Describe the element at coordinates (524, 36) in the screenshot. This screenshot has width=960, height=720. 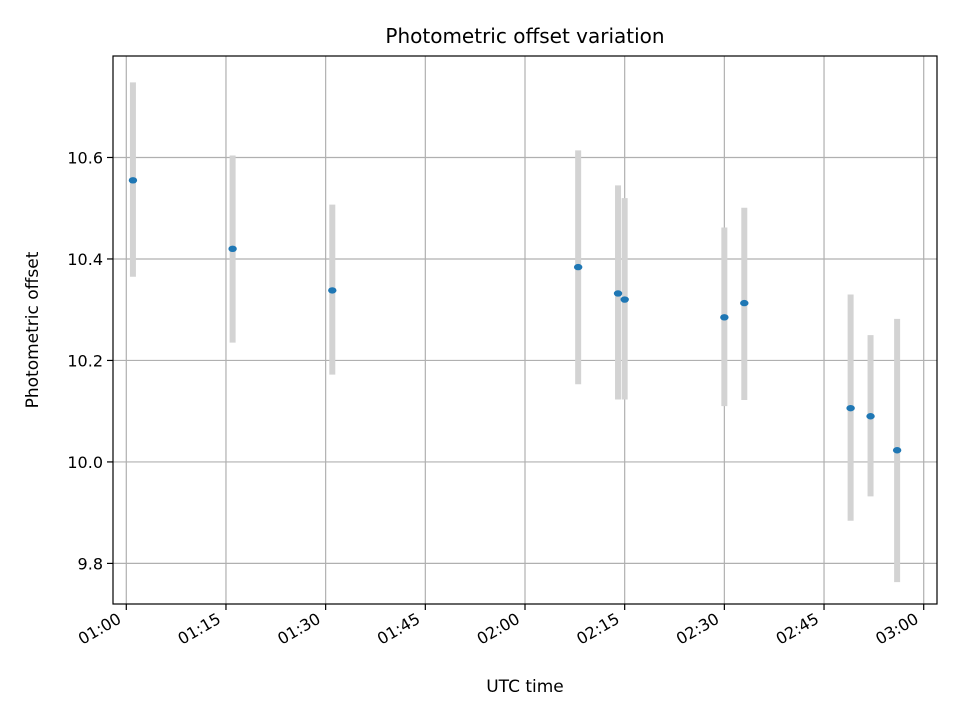
I see `chart-title: Photometric offset variation` at that location.